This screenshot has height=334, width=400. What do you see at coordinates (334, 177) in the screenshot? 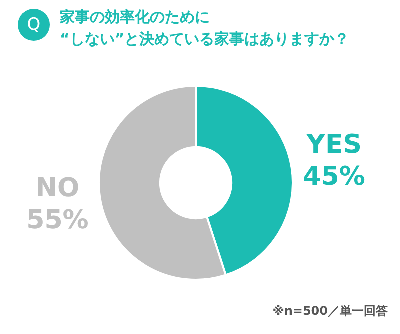
I see `data-label: 45%` at bounding box center [334, 177].